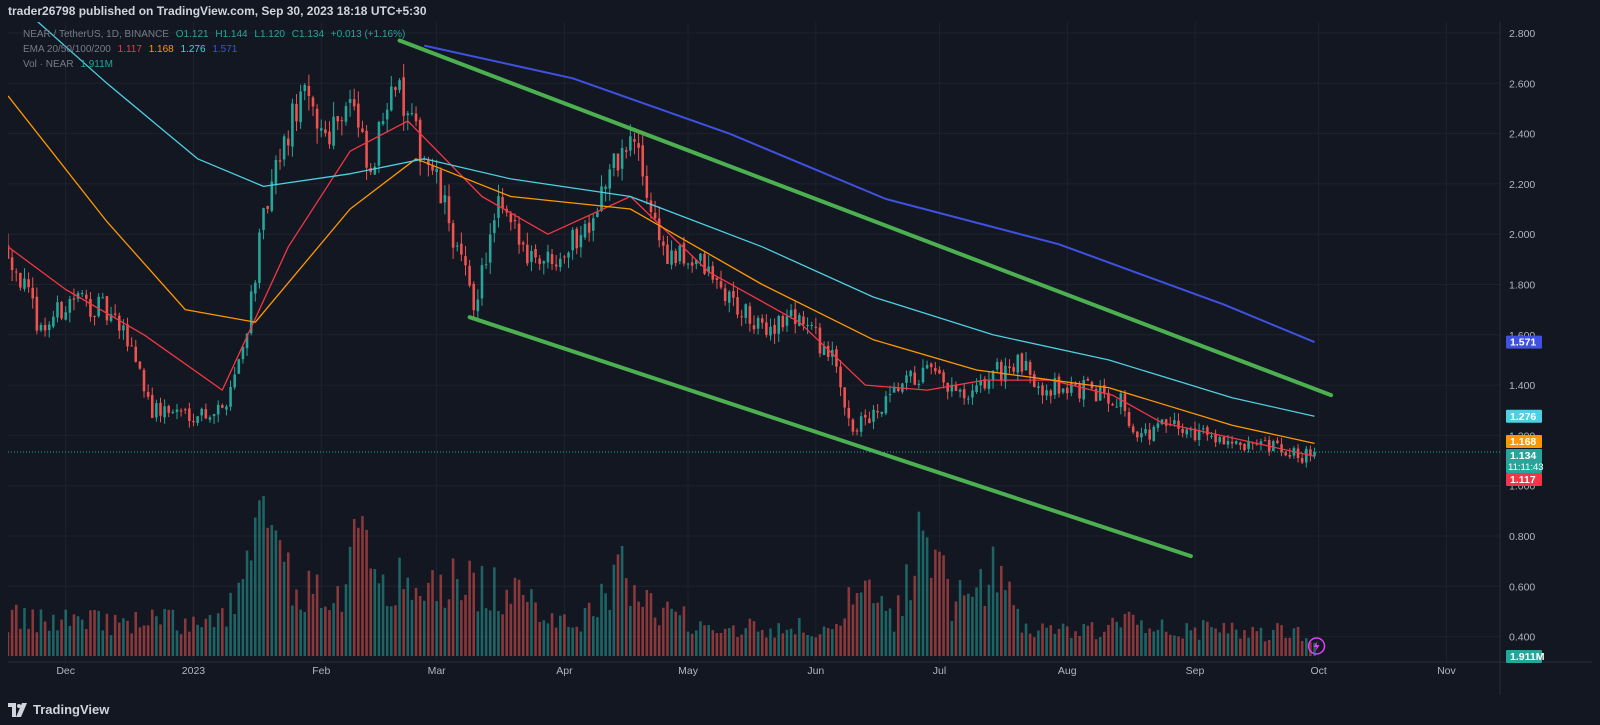  What do you see at coordinates (308, 34) in the screenshot?
I see `legend-close: C1.134` at bounding box center [308, 34].